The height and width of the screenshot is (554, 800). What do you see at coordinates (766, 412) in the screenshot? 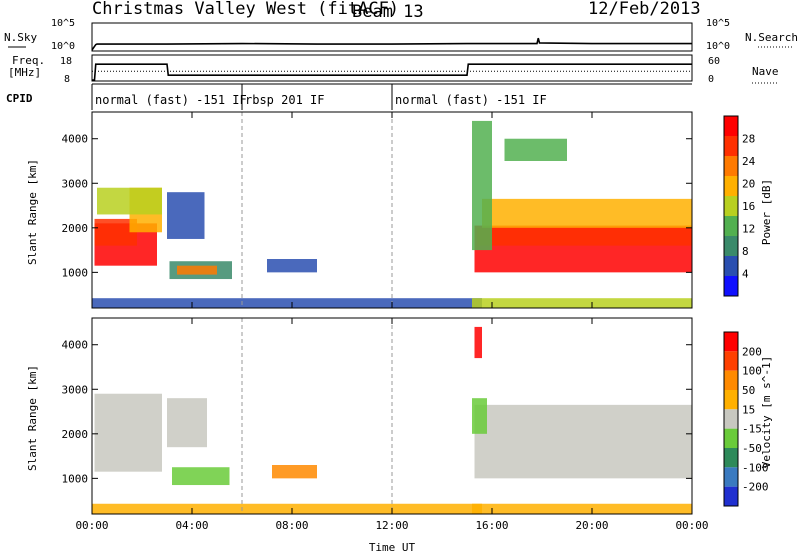
I see `velocity-colorbar-label: Velocity [m s^-1]` at bounding box center [766, 412].